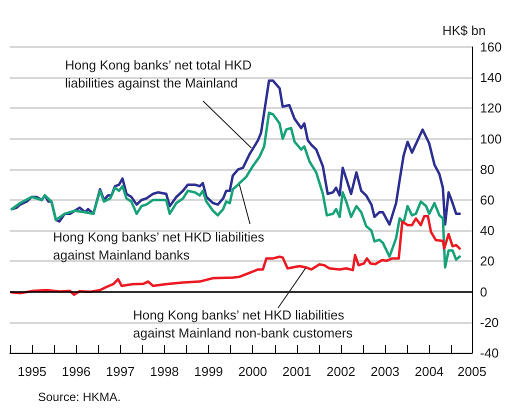 This screenshot has height=410, width=506. Describe the element at coordinates (341, 371) in the screenshot. I see `x-tick-label: 2002` at that location.